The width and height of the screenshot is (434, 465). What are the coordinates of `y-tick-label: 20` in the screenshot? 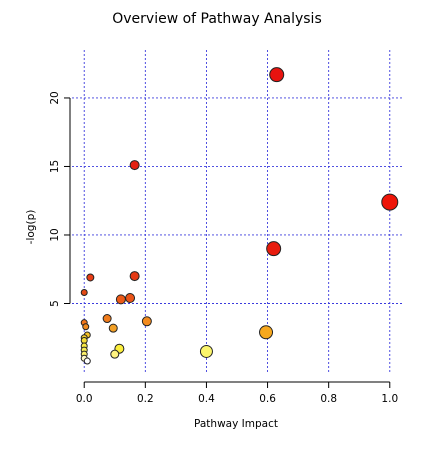 It's located at (55, 97).